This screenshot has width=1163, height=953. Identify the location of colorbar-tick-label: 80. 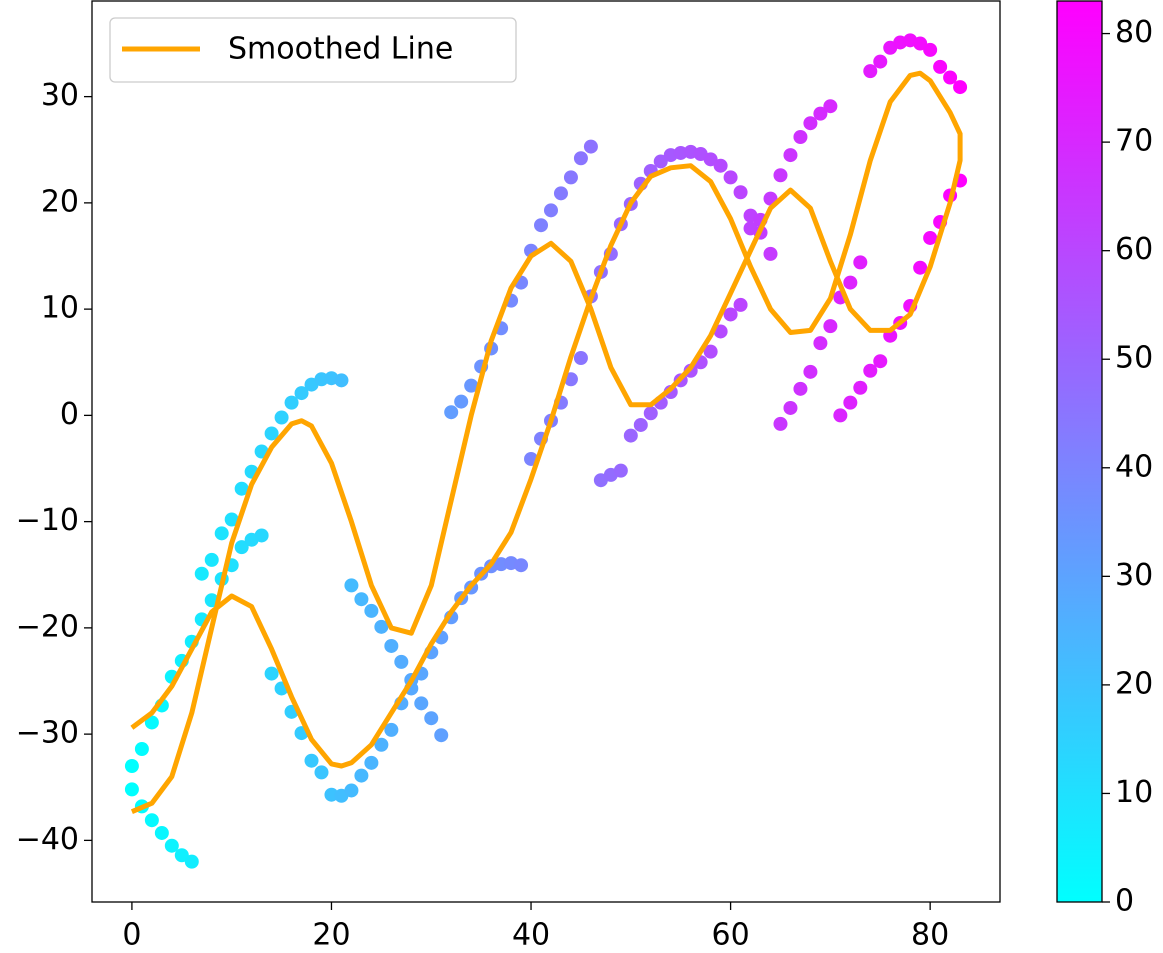
(1134, 32).